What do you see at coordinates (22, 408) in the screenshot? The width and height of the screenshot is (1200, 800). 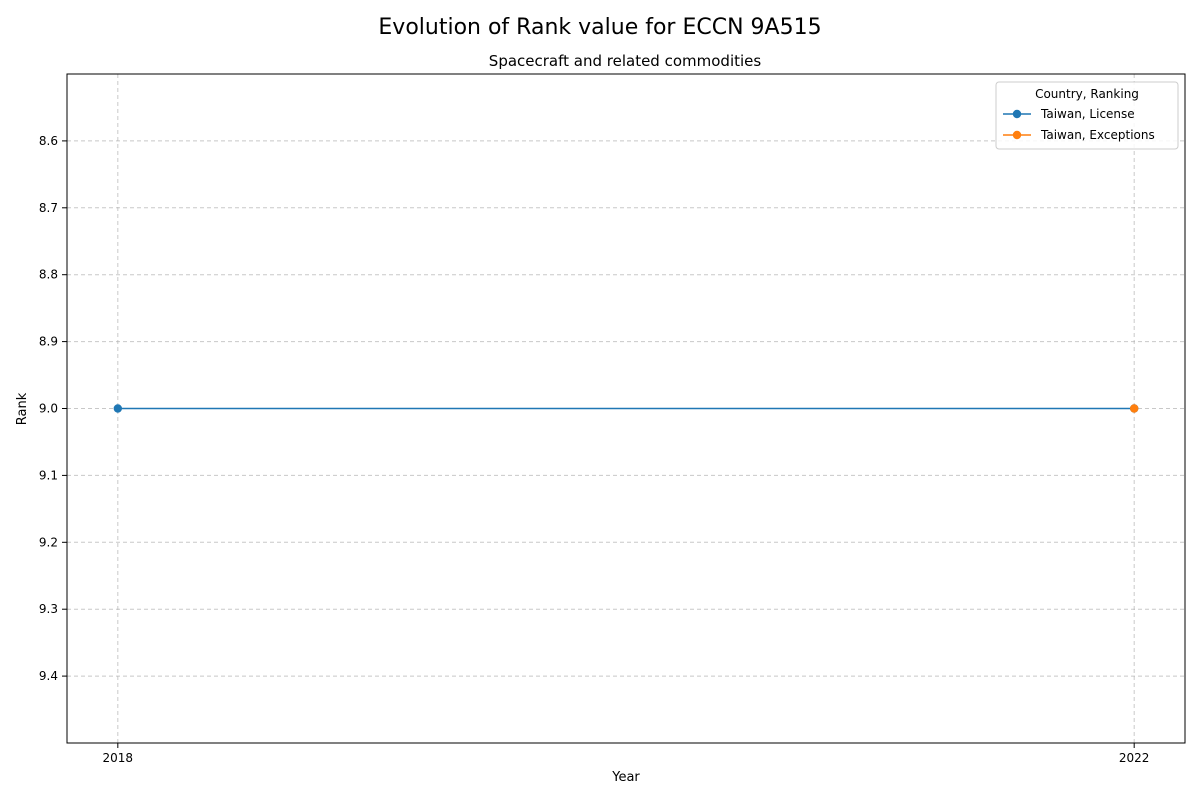 I see `y-axis-label: Rank` at bounding box center [22, 408].